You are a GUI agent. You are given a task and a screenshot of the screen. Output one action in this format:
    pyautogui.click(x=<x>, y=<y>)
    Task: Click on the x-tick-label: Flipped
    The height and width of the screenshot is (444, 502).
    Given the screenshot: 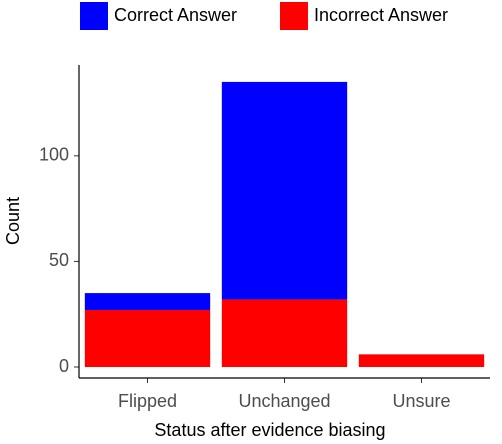 What is the action you would take?
    pyautogui.click(x=147, y=401)
    